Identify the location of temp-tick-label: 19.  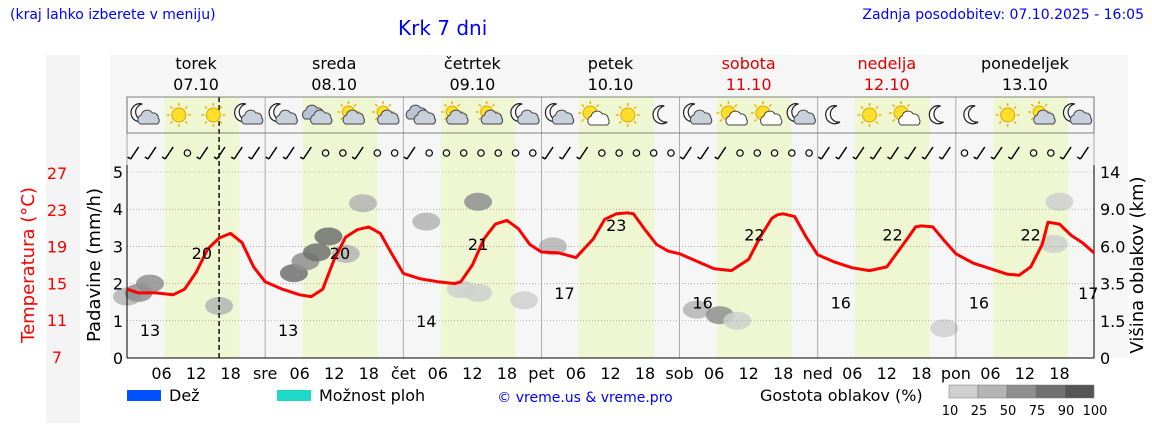
(57, 247).